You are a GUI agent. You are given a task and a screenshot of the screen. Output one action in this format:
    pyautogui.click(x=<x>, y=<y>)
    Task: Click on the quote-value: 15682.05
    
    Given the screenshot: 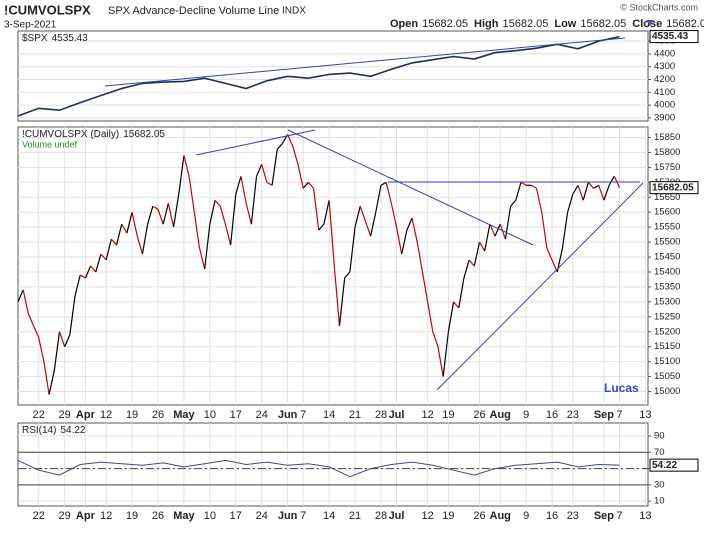 What is the action you would take?
    pyautogui.click(x=525, y=24)
    